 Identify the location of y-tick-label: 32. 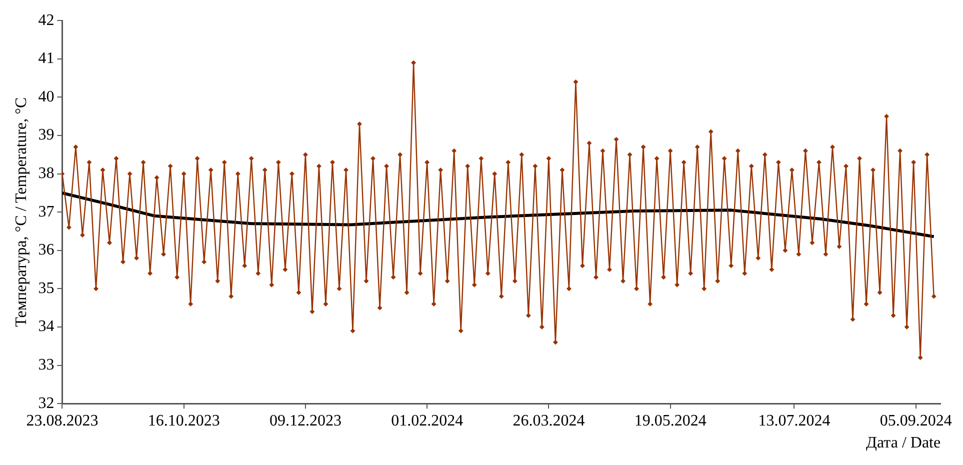
(46, 403).